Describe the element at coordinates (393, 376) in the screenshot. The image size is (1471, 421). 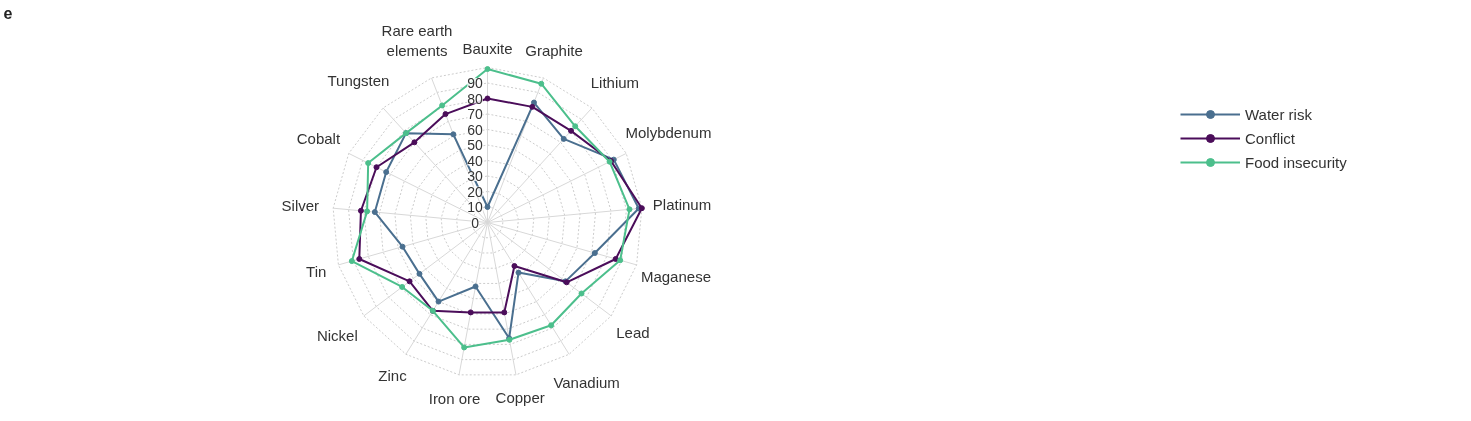
I see `spoke-label: Zinc` at that location.